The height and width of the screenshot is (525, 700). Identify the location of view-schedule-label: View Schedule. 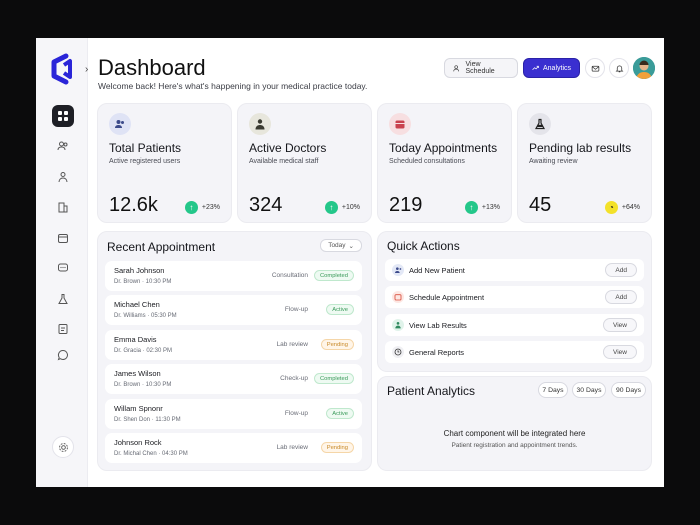
(480, 68).